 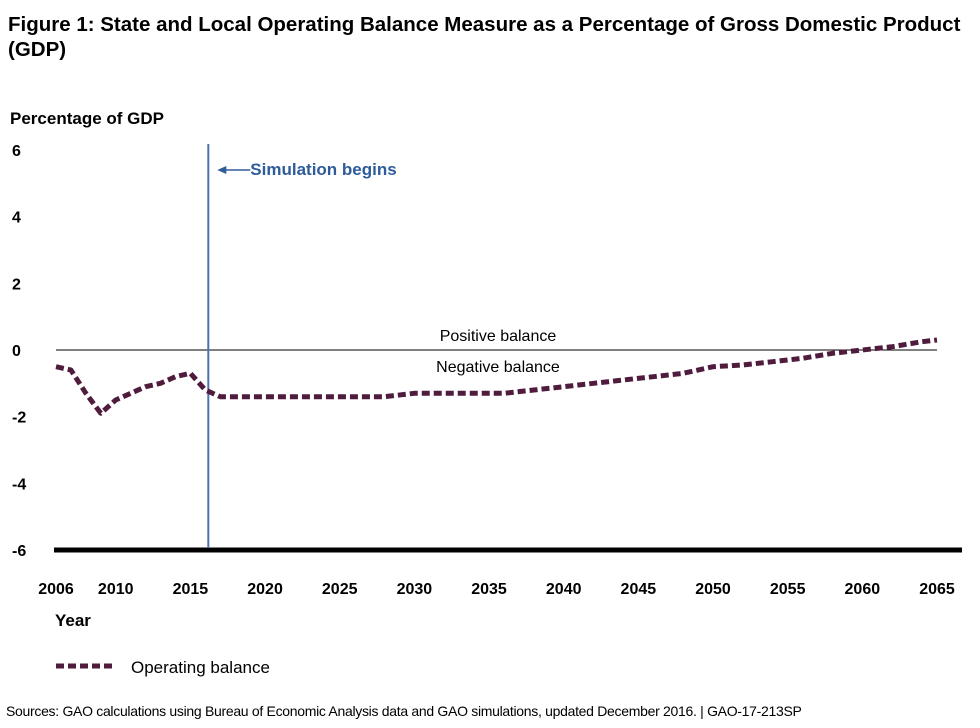 I want to click on y-tick-label: 2, so click(x=16, y=284).